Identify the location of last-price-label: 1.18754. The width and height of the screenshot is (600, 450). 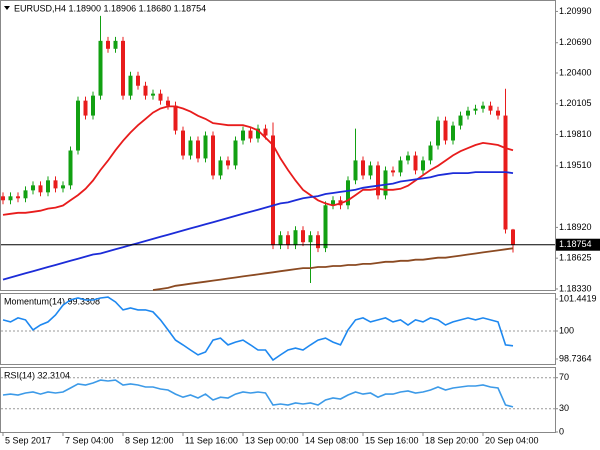
(575, 244).